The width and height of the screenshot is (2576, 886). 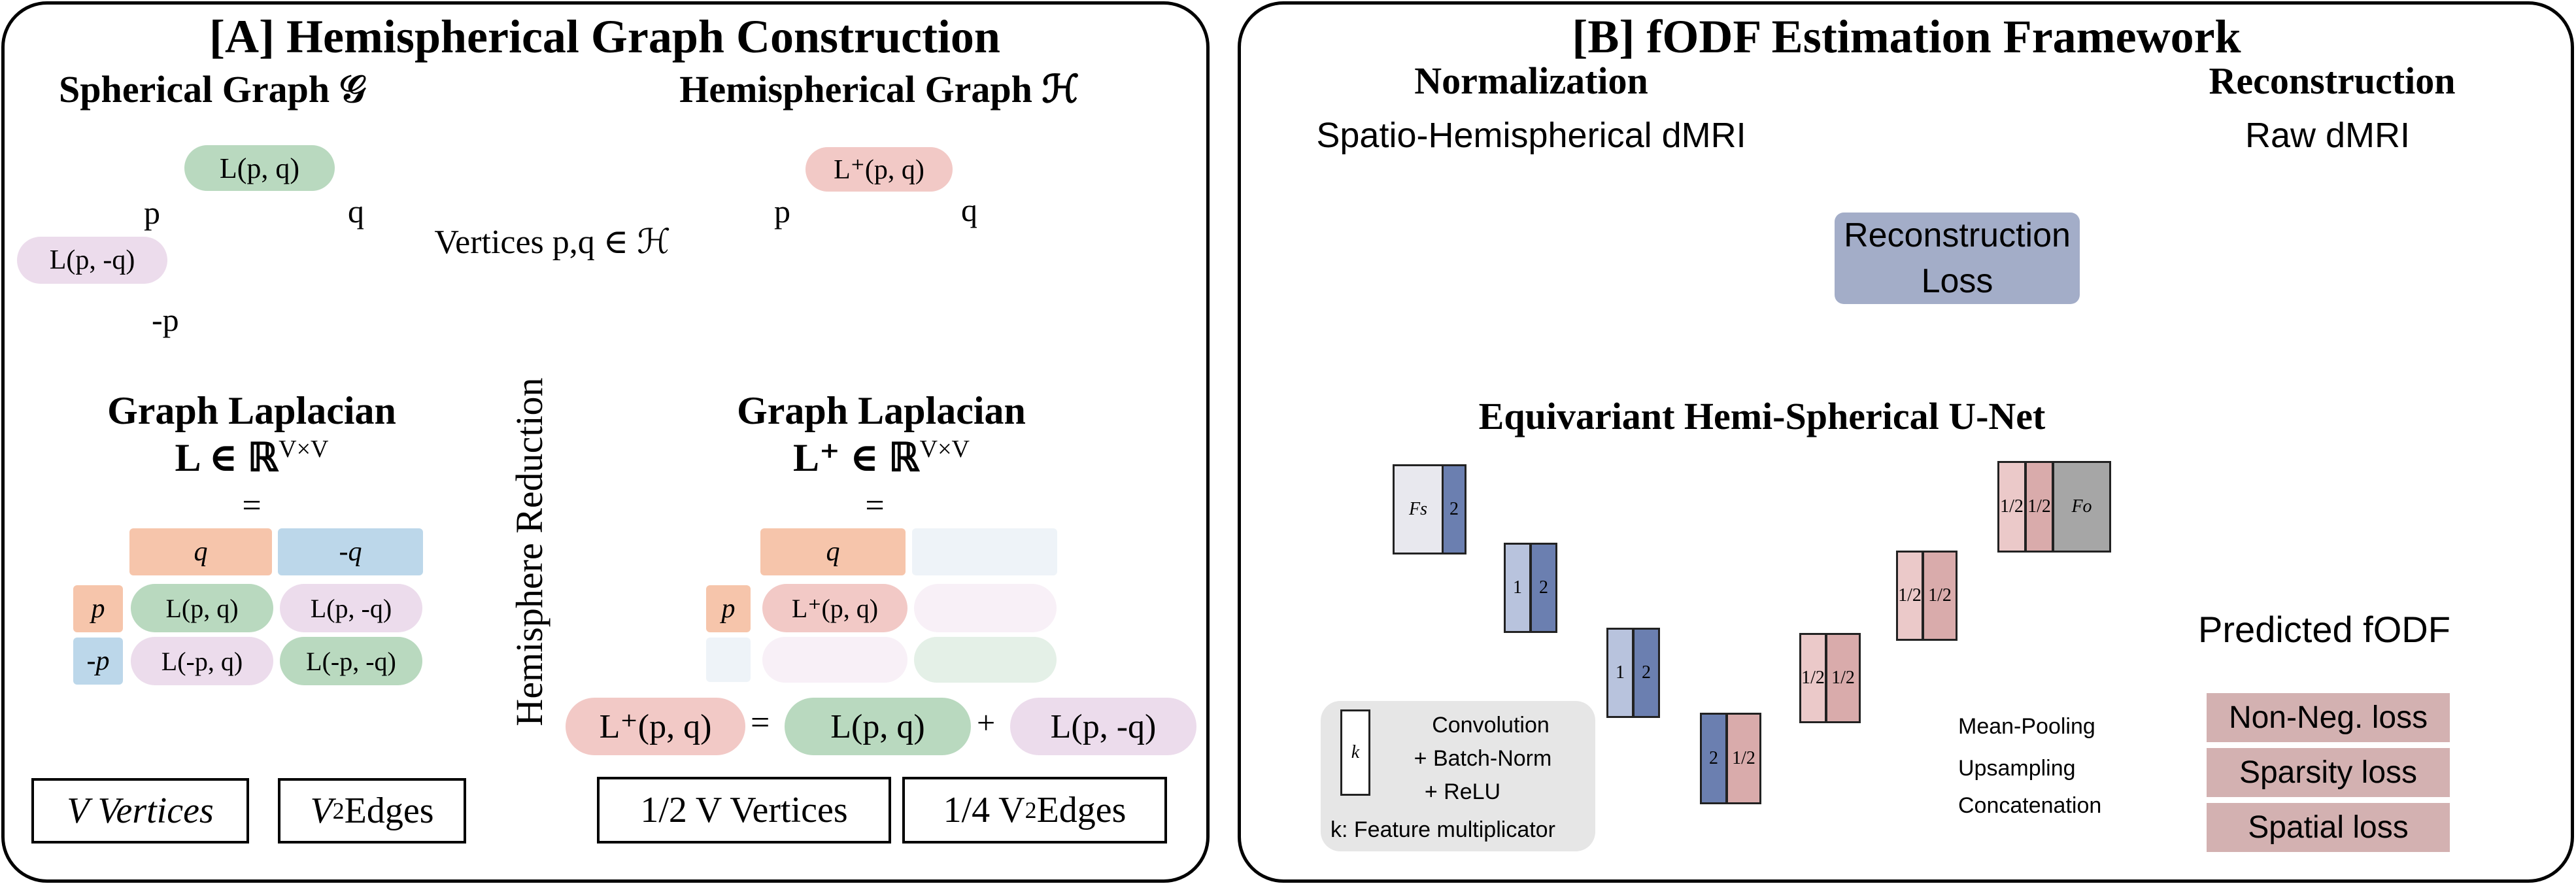 What do you see at coordinates (1906, 36) in the screenshot?
I see `panel-b-title: [B] fODF Estimation Framework` at bounding box center [1906, 36].